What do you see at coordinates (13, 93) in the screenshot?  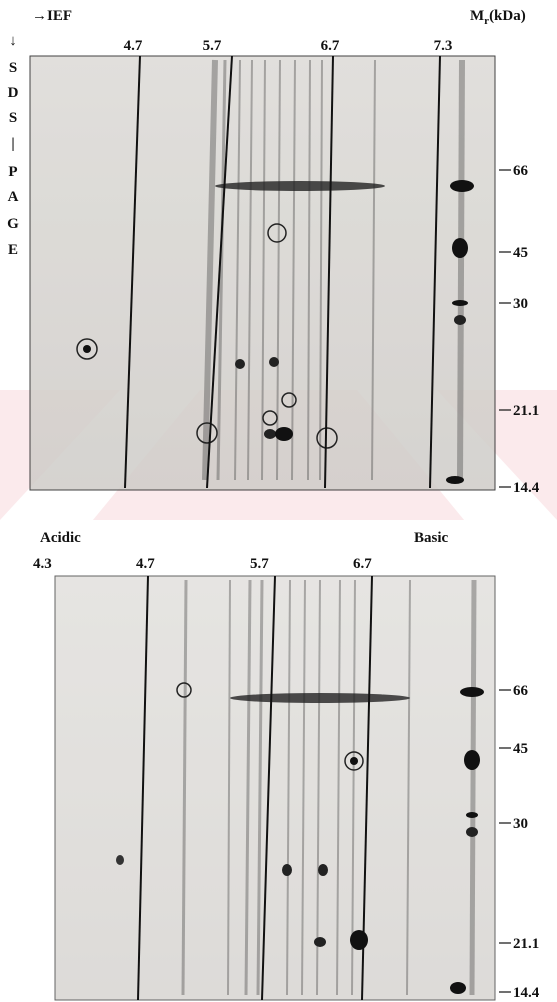 I see `sds-letter: D` at bounding box center [13, 93].